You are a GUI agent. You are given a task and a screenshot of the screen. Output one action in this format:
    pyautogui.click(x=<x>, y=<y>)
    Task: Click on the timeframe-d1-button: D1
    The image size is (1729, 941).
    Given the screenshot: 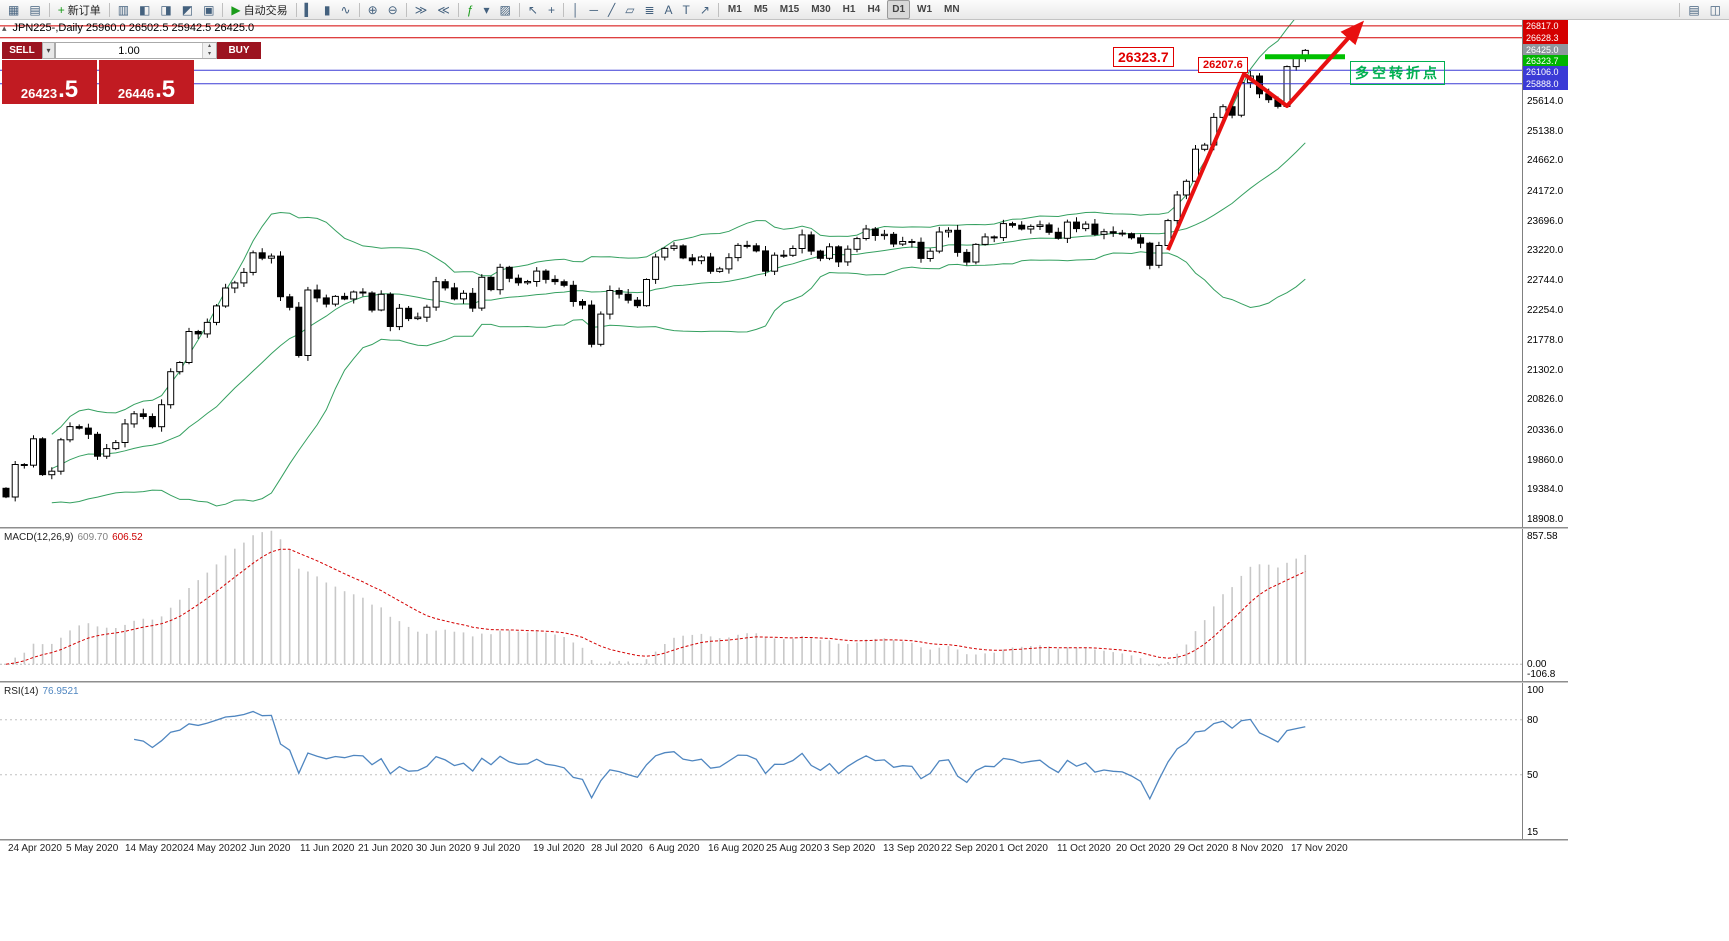 What is the action you would take?
    pyautogui.click(x=899, y=9)
    